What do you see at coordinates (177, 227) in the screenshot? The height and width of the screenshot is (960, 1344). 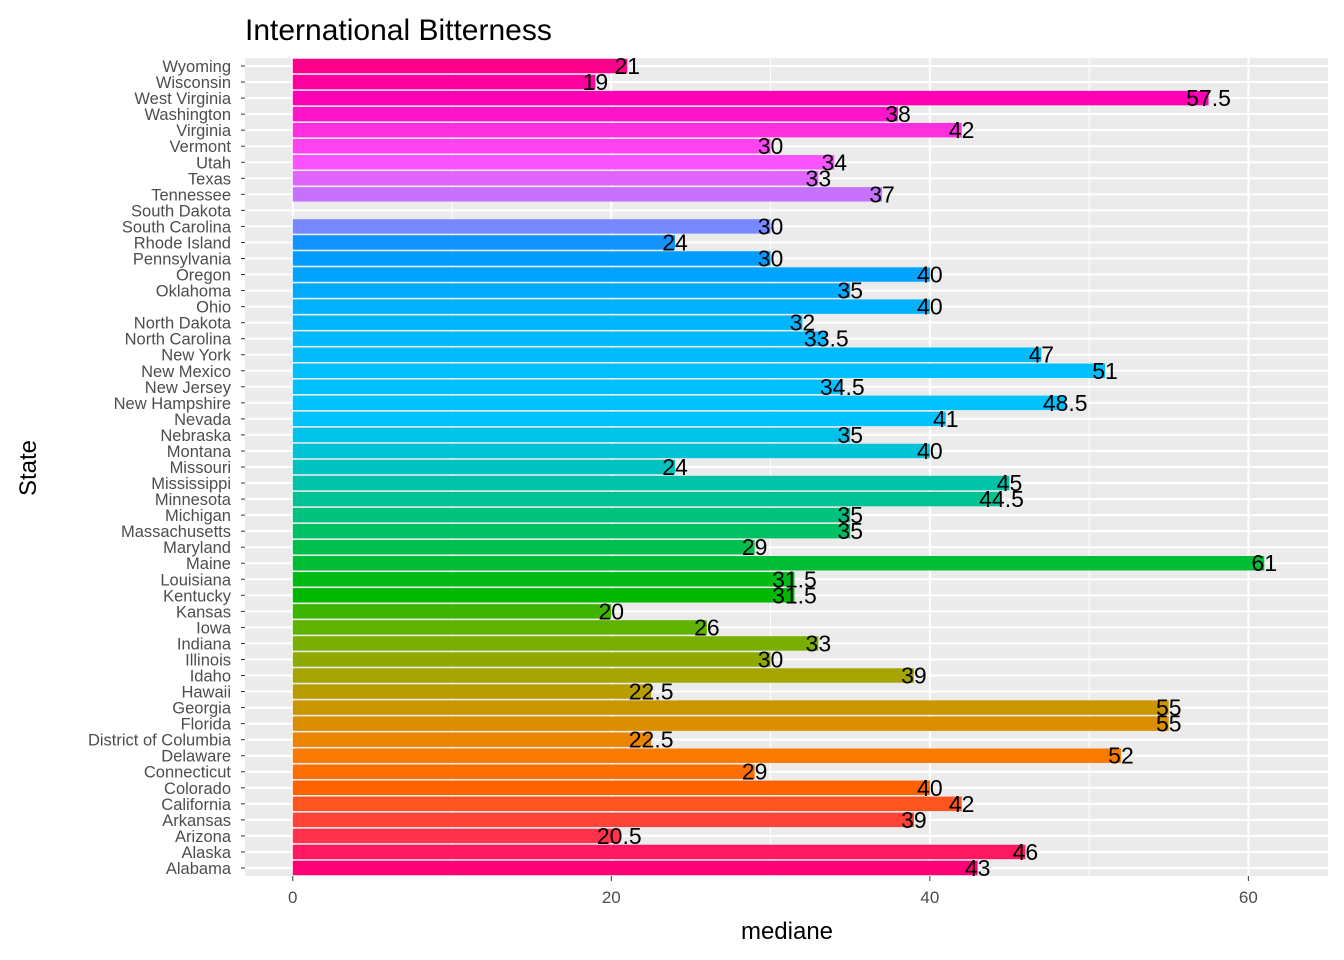 I see `y-tick-label: South Carolina` at bounding box center [177, 227].